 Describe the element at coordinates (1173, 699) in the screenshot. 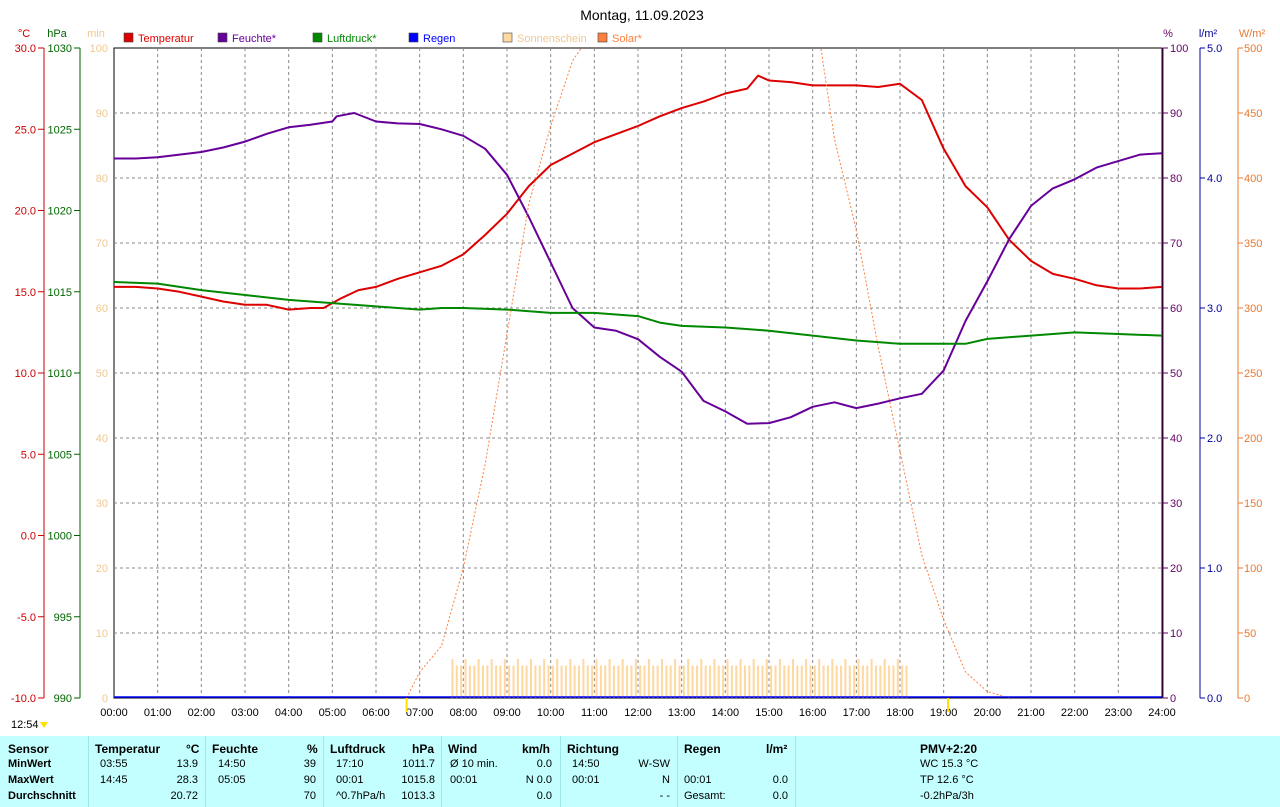

I see `humidity-axis-tick: 0` at that location.